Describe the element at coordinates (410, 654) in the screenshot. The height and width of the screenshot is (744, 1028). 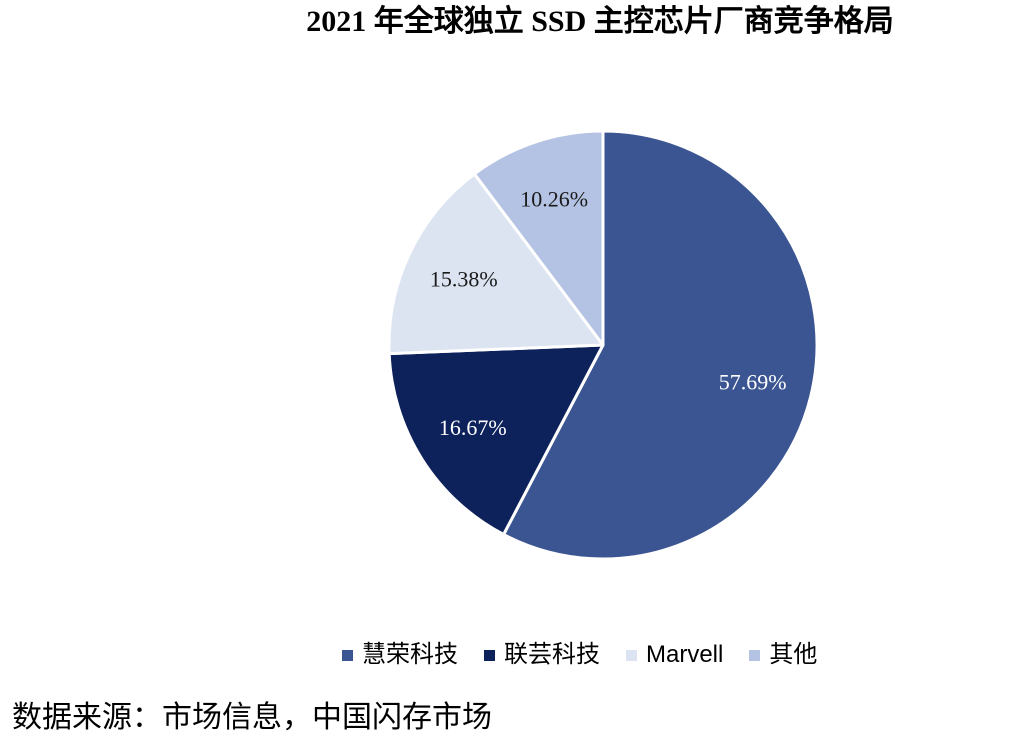
I see `legend-label: 慧荣科技` at that location.